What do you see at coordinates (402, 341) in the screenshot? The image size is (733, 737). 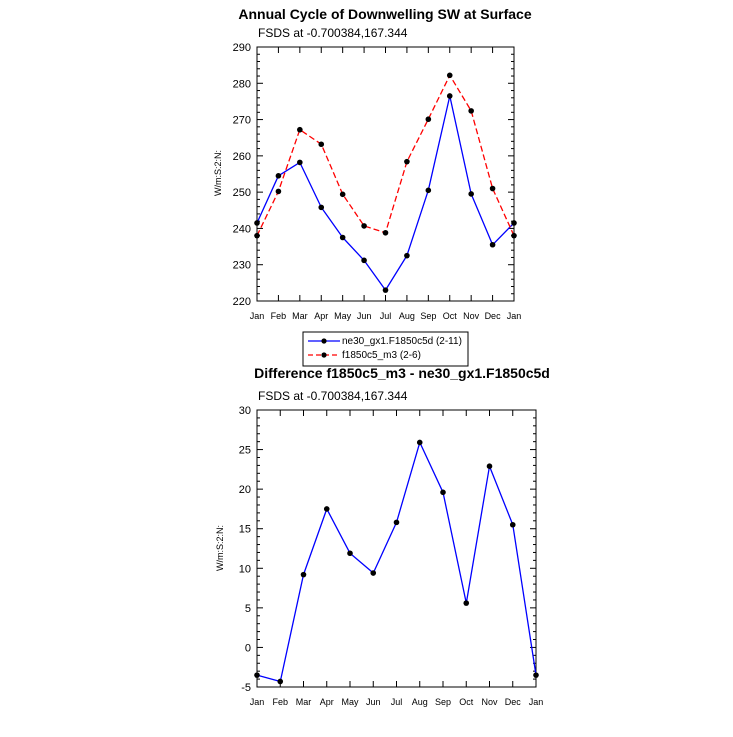 I see `legend-label-0: ne30_gx1.F1850c5d (2-11)` at bounding box center [402, 341].